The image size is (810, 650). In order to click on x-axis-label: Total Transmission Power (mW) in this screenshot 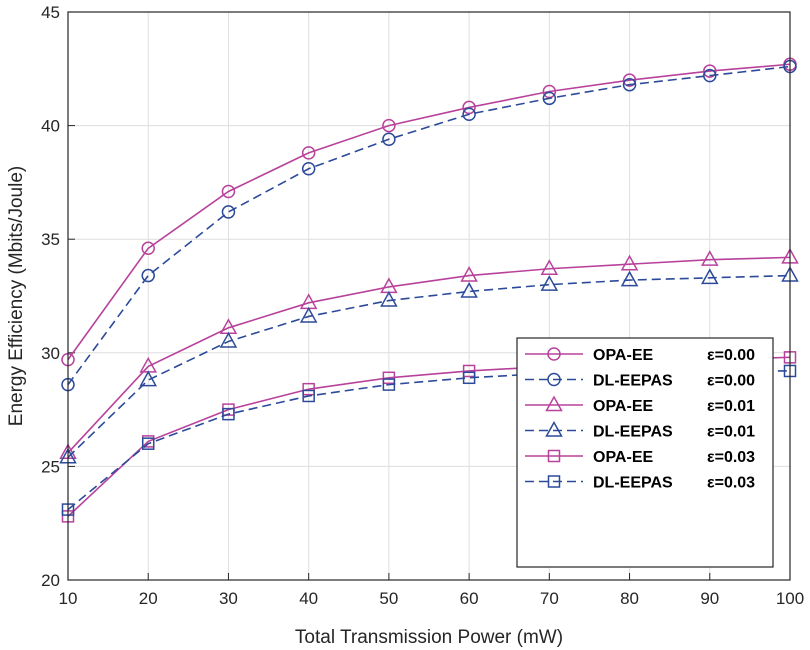, I will do `click(429, 637)`.